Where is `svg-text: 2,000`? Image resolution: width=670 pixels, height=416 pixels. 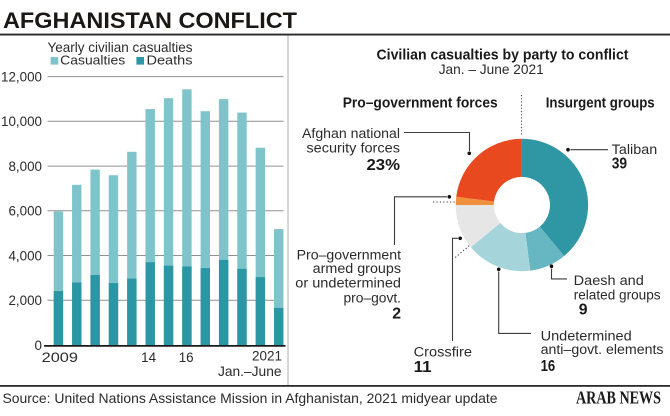
svg-text: 2,000 is located at coordinates (25, 300).